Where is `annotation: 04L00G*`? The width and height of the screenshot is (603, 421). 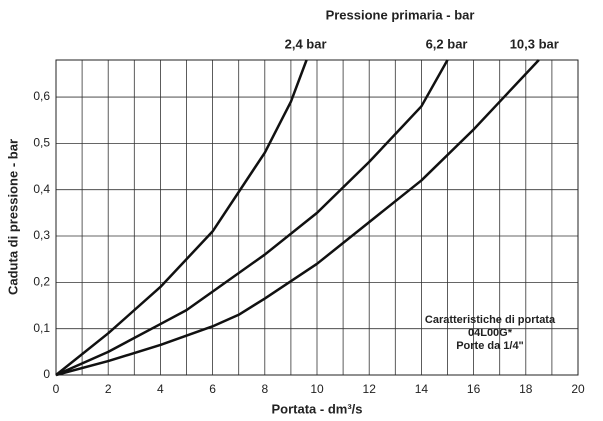 annotation: 04L00G* is located at coordinates (490, 333).